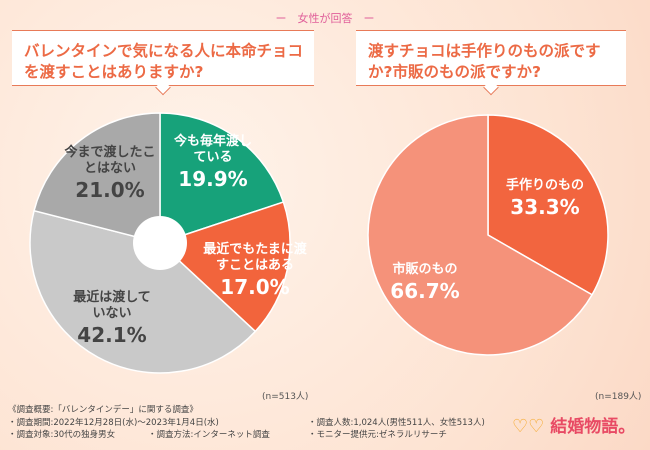 The width and height of the screenshot is (650, 450). I want to click on label-1-0: 今も毎年渡している 19.9%, so click(213, 163).